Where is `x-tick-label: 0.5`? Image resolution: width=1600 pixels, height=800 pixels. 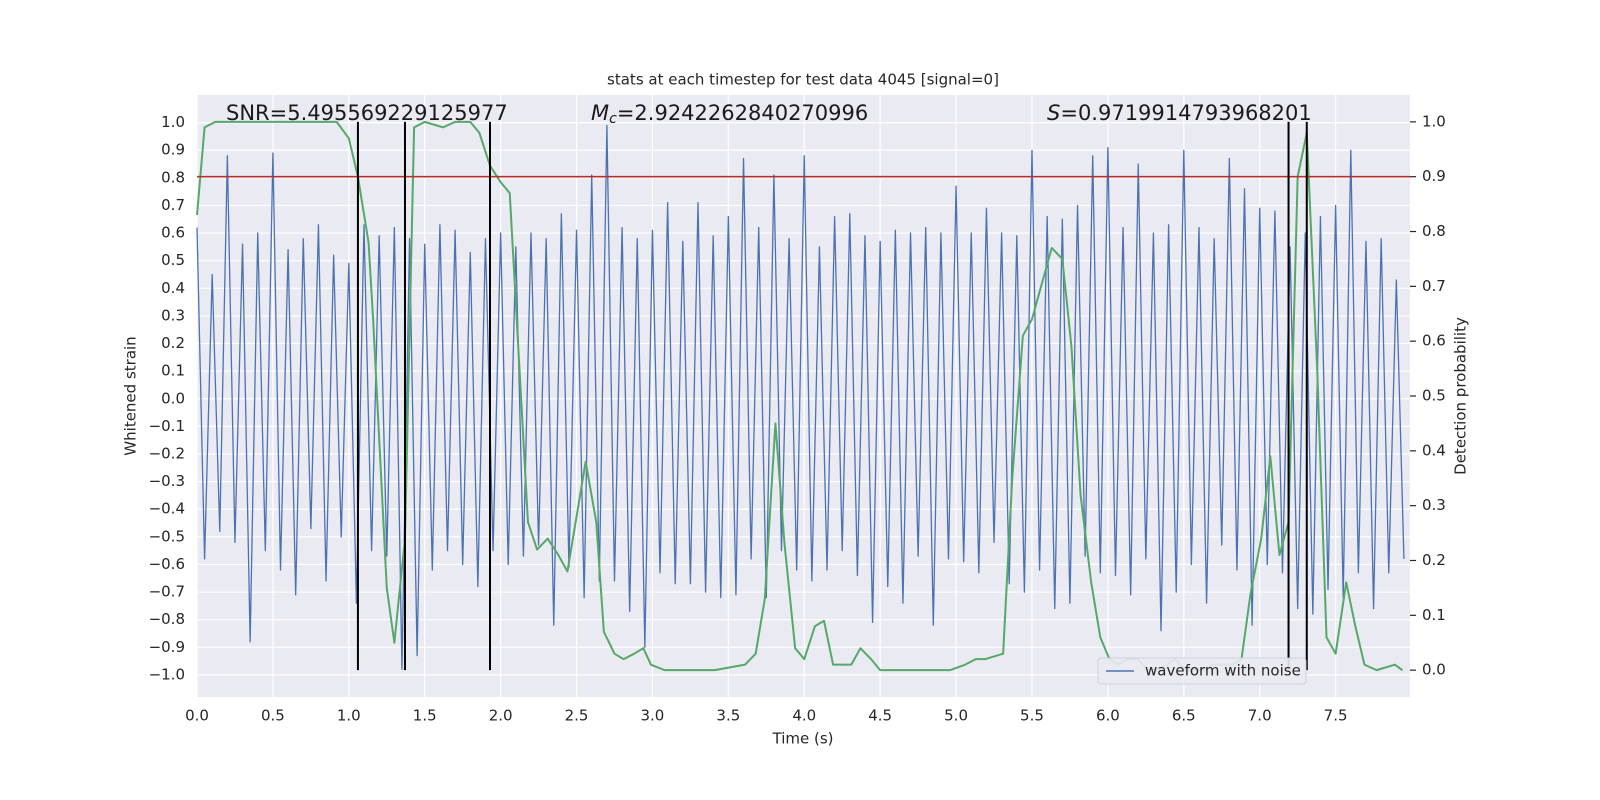 x-tick-label: 0.5 is located at coordinates (273, 716).